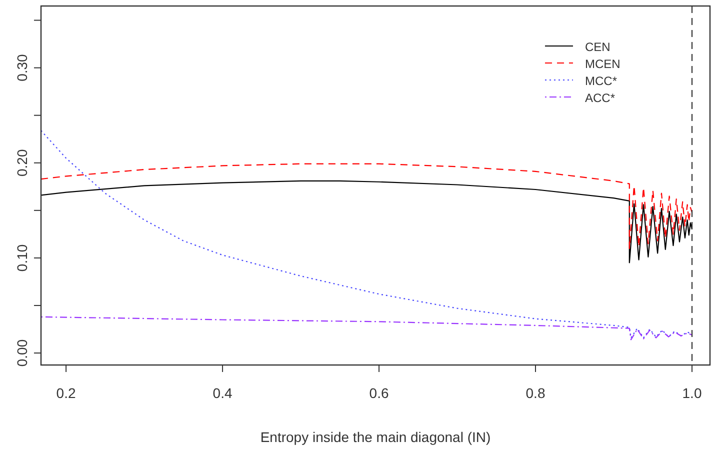 The width and height of the screenshot is (712, 464). I want to click on x-tick-label: 0.2, so click(66, 393).